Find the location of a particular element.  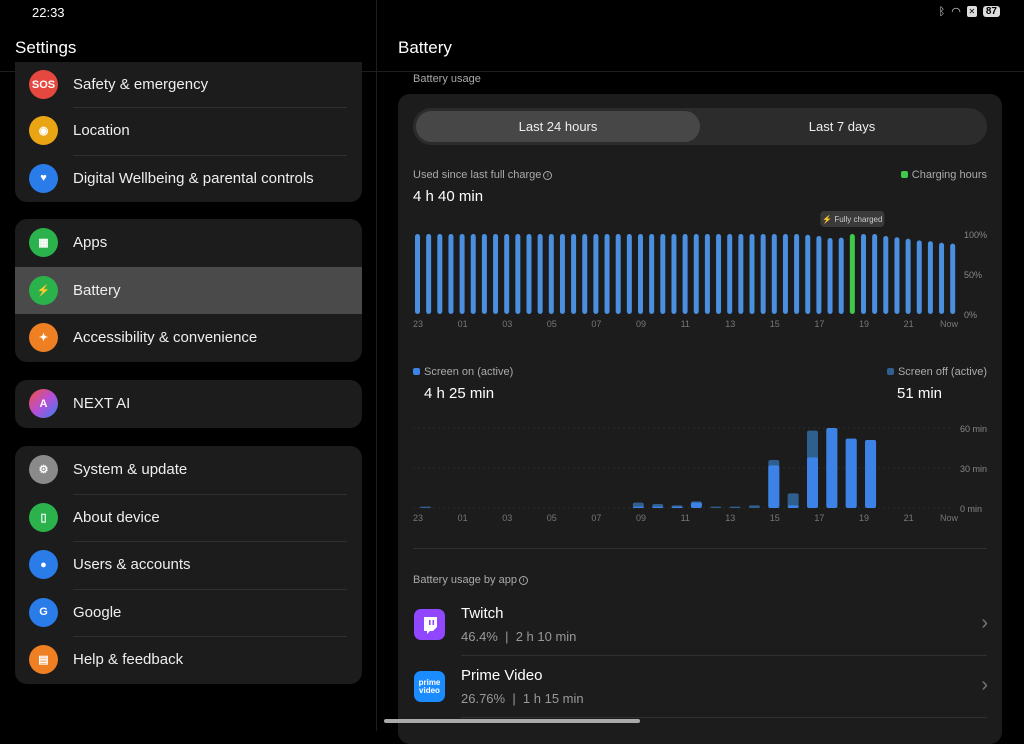

screen-on-value: 4 h 25 min is located at coordinates (459, 393).